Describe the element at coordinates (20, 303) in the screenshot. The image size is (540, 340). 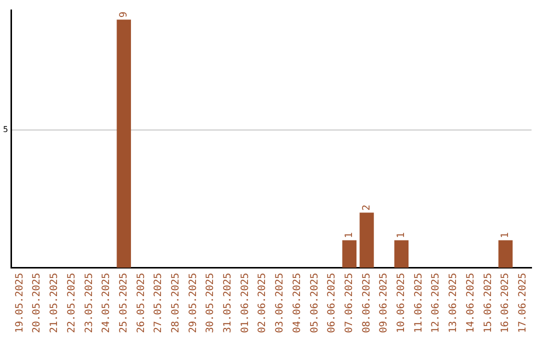
I see `x-tick-label: 19.05.2025` at that location.